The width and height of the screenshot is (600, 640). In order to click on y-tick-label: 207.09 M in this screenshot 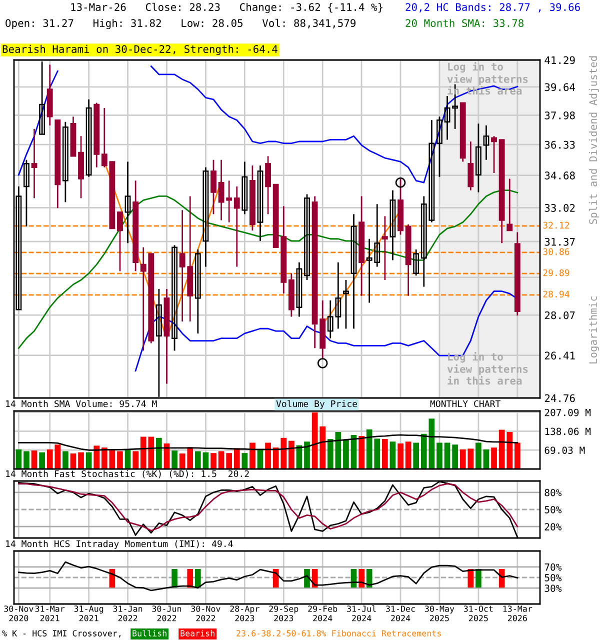, I will do `click(567, 412)`.